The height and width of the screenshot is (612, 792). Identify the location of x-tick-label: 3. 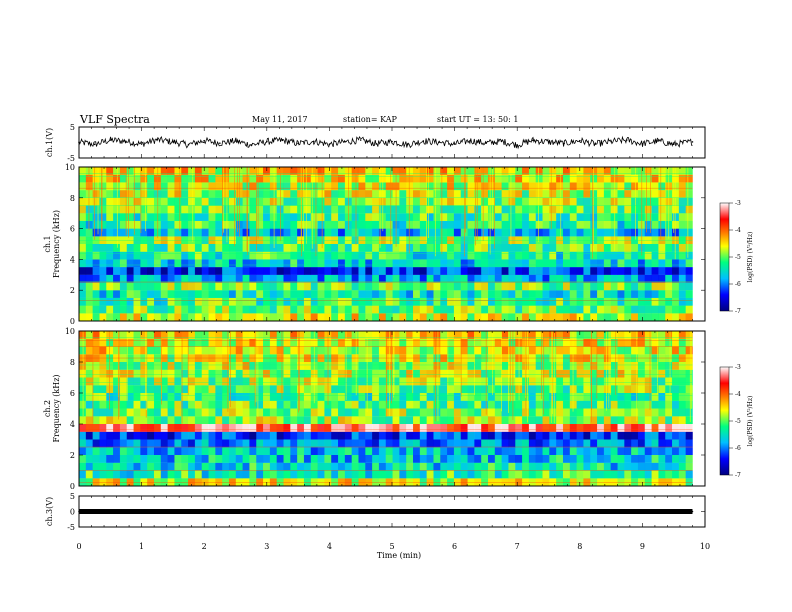
(266, 546).